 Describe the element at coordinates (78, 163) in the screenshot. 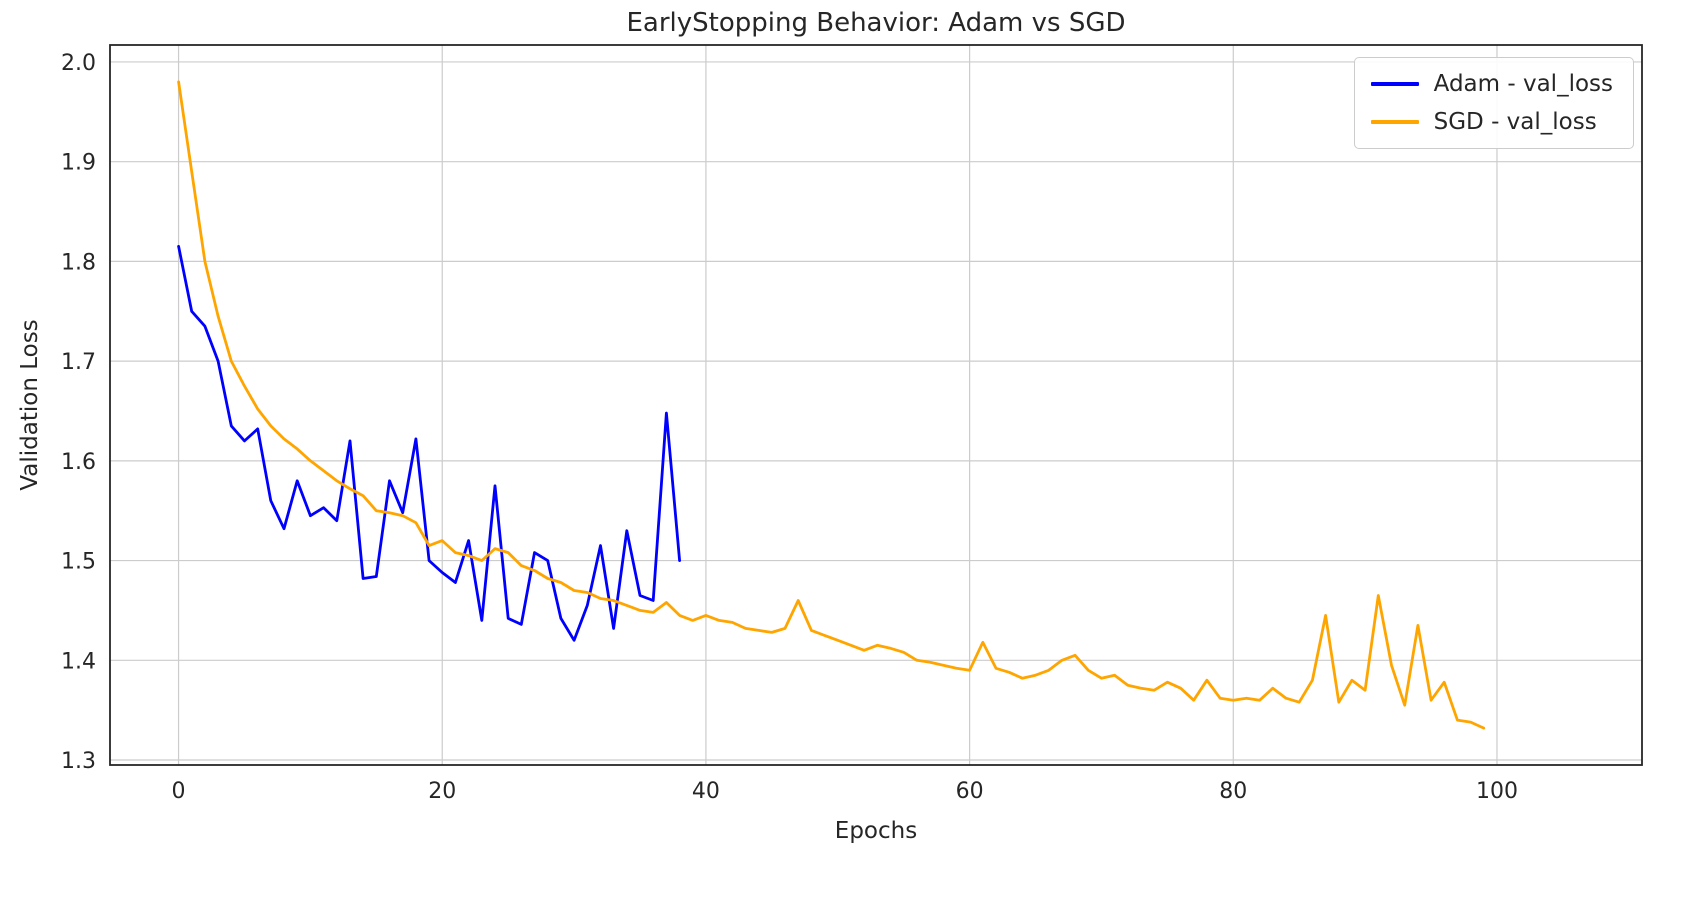

I see `y-tick-label: 1.9` at that location.